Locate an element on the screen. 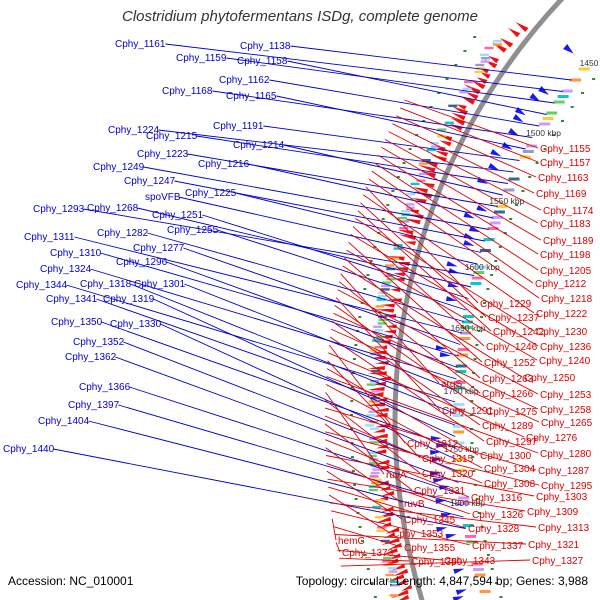 The image size is (600, 600). left-gene-label: Cphy_1362 is located at coordinates (91, 357).